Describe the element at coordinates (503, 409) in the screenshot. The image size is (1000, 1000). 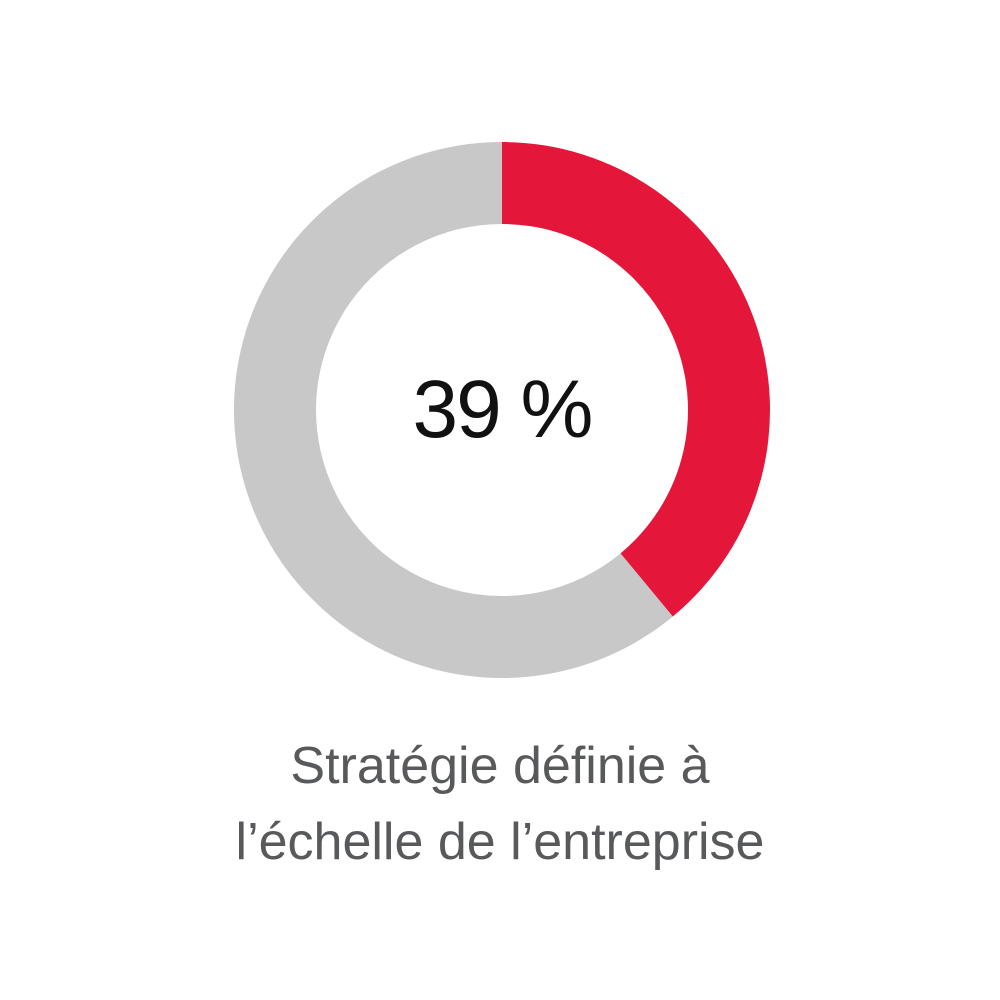
I see `center-value-label: 39 %` at that location.